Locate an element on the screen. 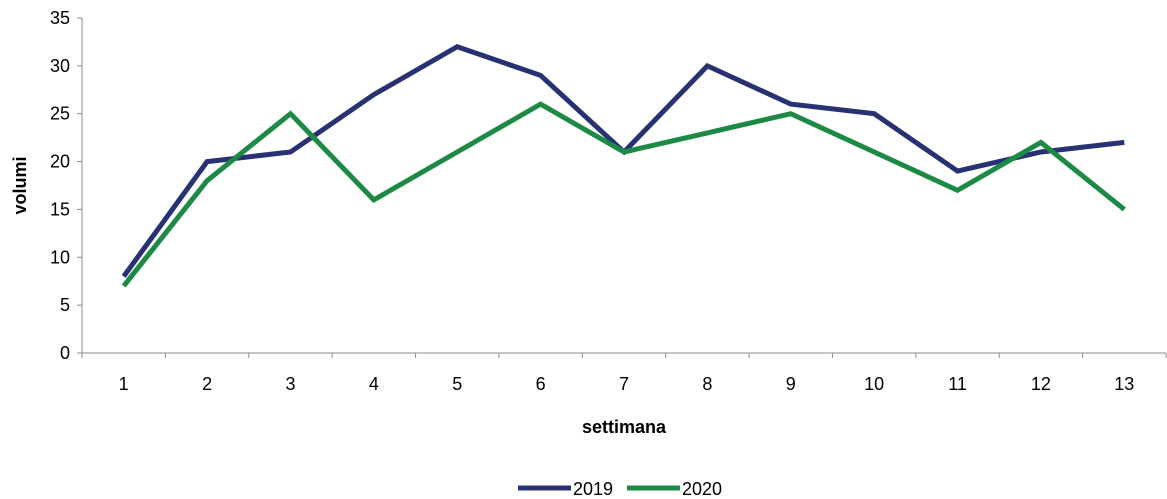 Image resolution: width=1167 pixels, height=499 pixels. y-tick-label: 25 is located at coordinates (60, 114).